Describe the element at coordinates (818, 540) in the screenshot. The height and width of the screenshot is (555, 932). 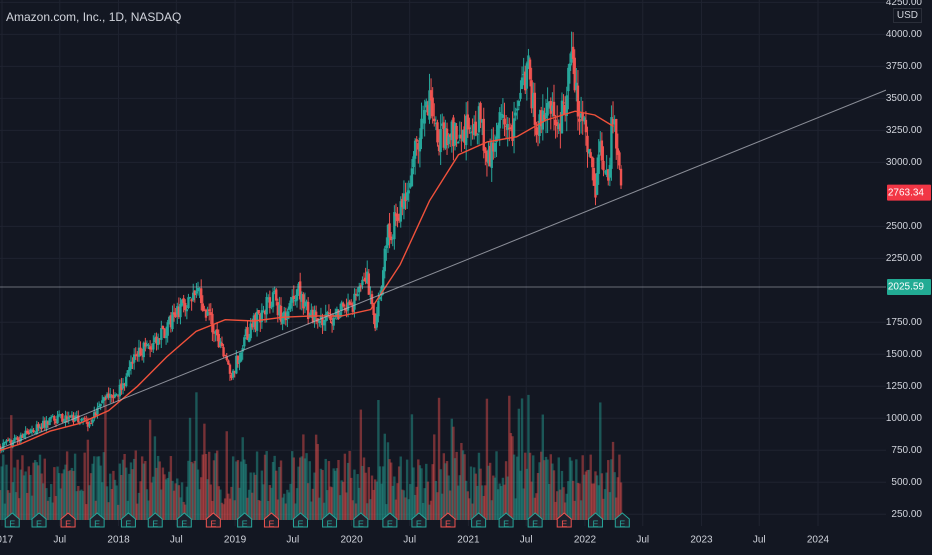
I see `time-tick-label: 2024` at that location.